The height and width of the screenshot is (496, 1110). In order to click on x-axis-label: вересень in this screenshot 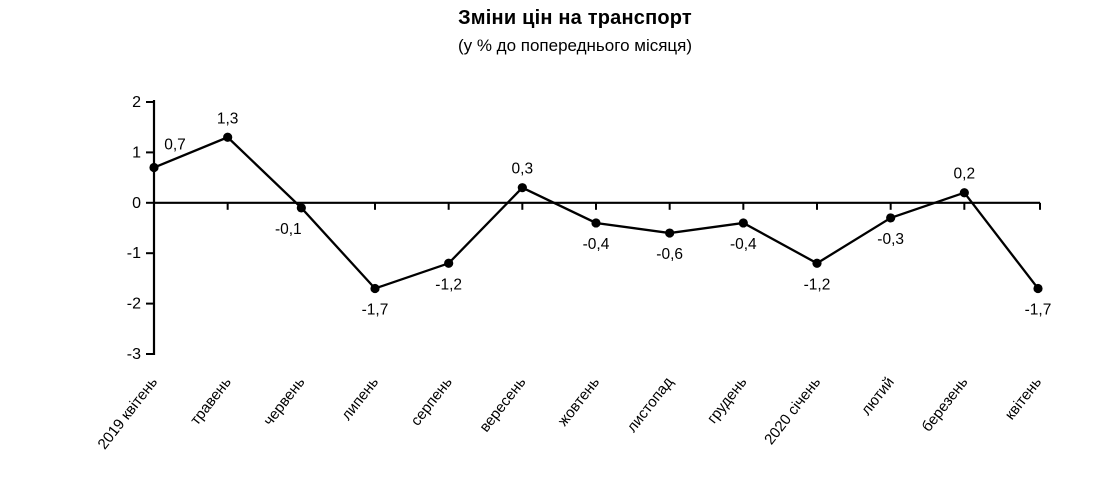, I will do `click(502, 405)`.